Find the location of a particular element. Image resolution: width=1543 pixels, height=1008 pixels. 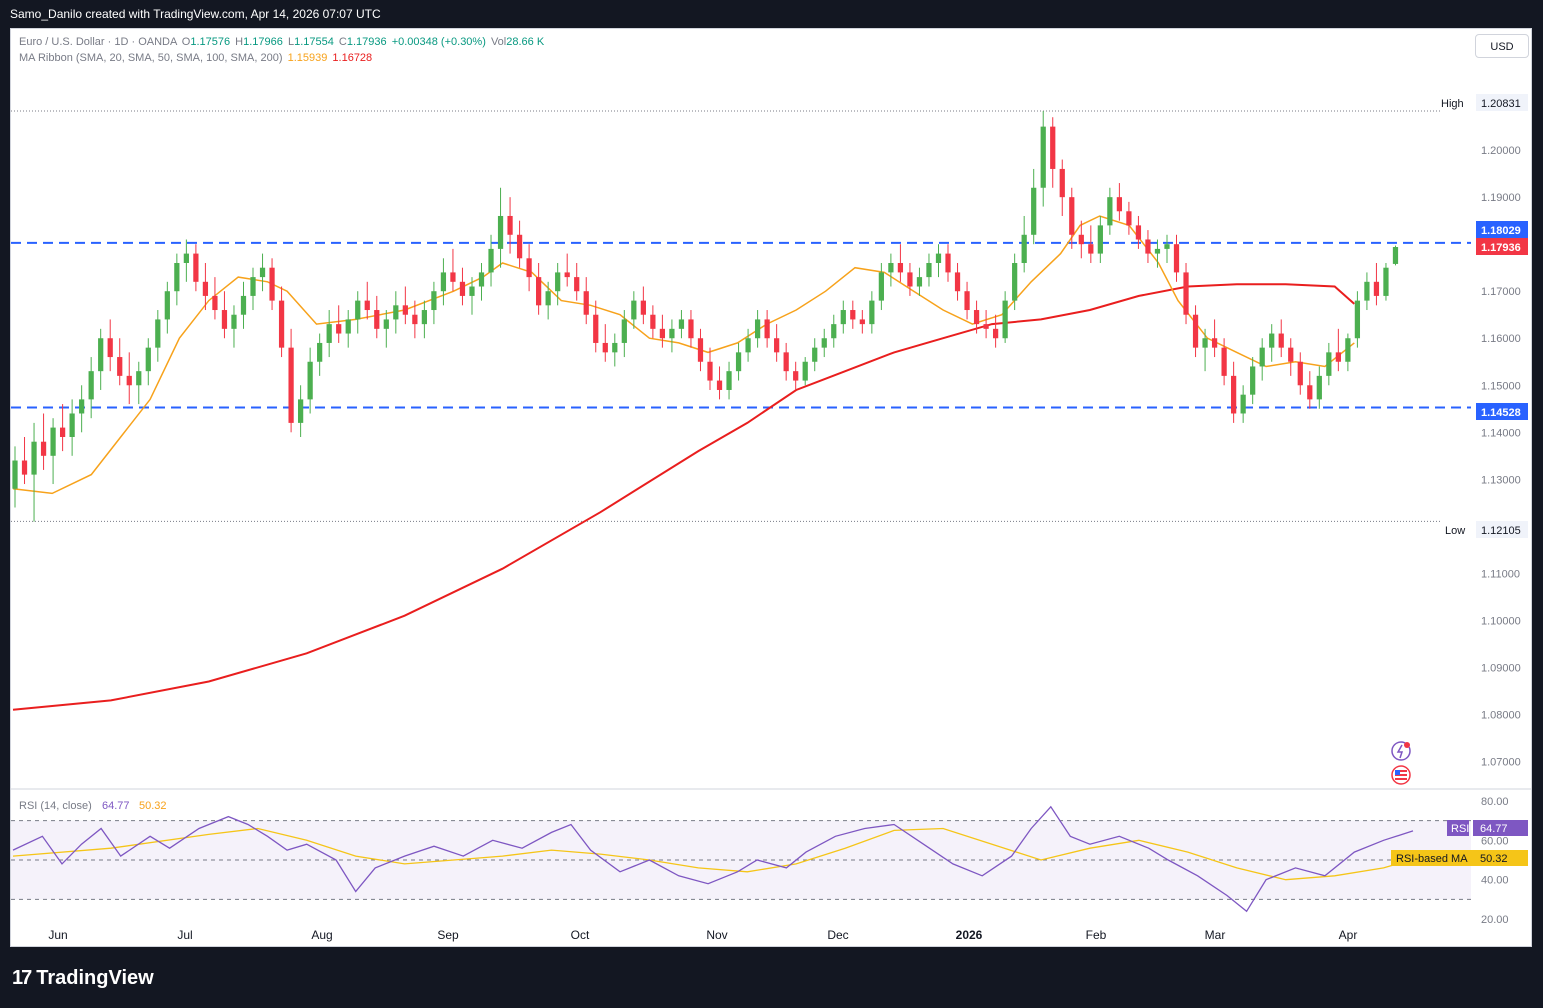

change-value: +0.00348 (+0.30%) is located at coordinates (438, 42).